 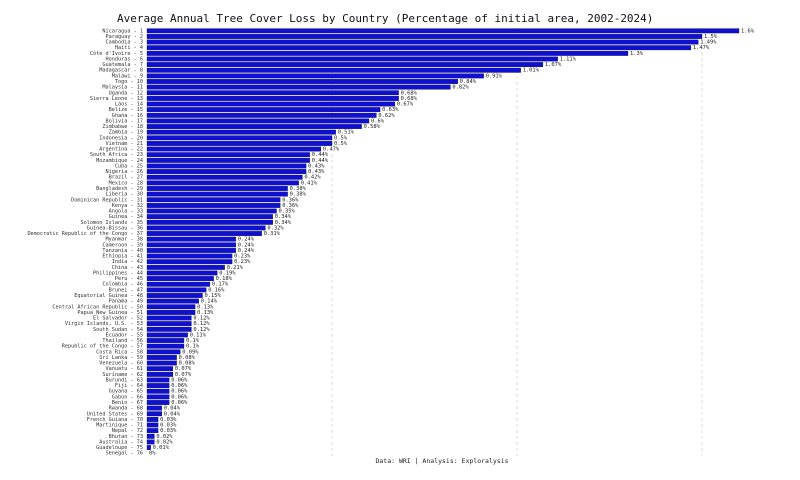 What do you see at coordinates (122, 31) in the screenshot?
I see `y-tick-label: Nicaragua - 1` at bounding box center [122, 31].